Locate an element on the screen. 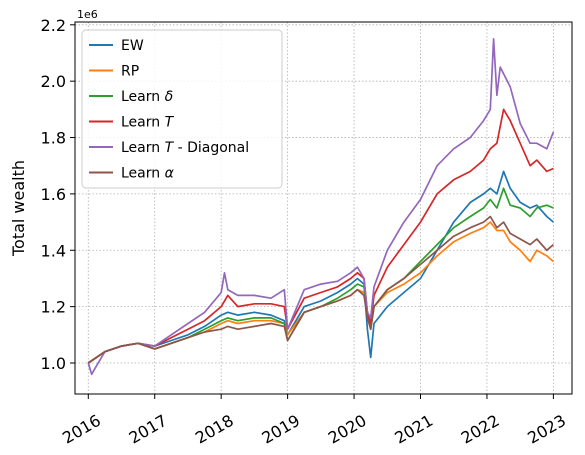 This screenshot has height=455, width=585. legend-label-part: RP is located at coordinates (130, 72).